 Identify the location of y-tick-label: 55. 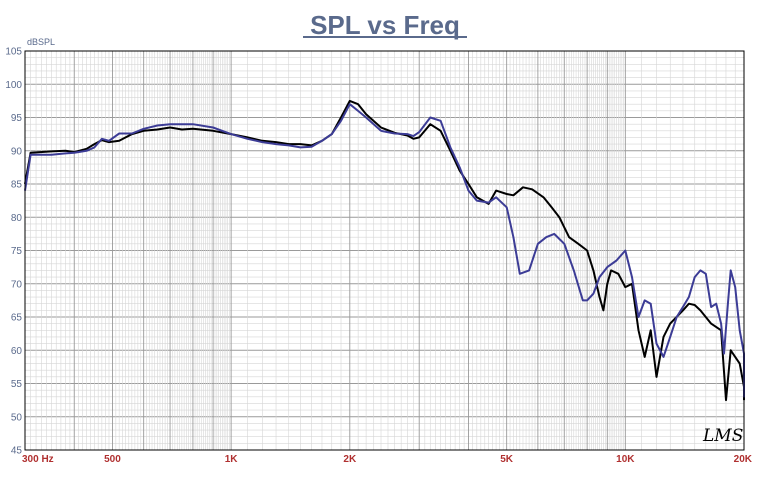
(17, 384).